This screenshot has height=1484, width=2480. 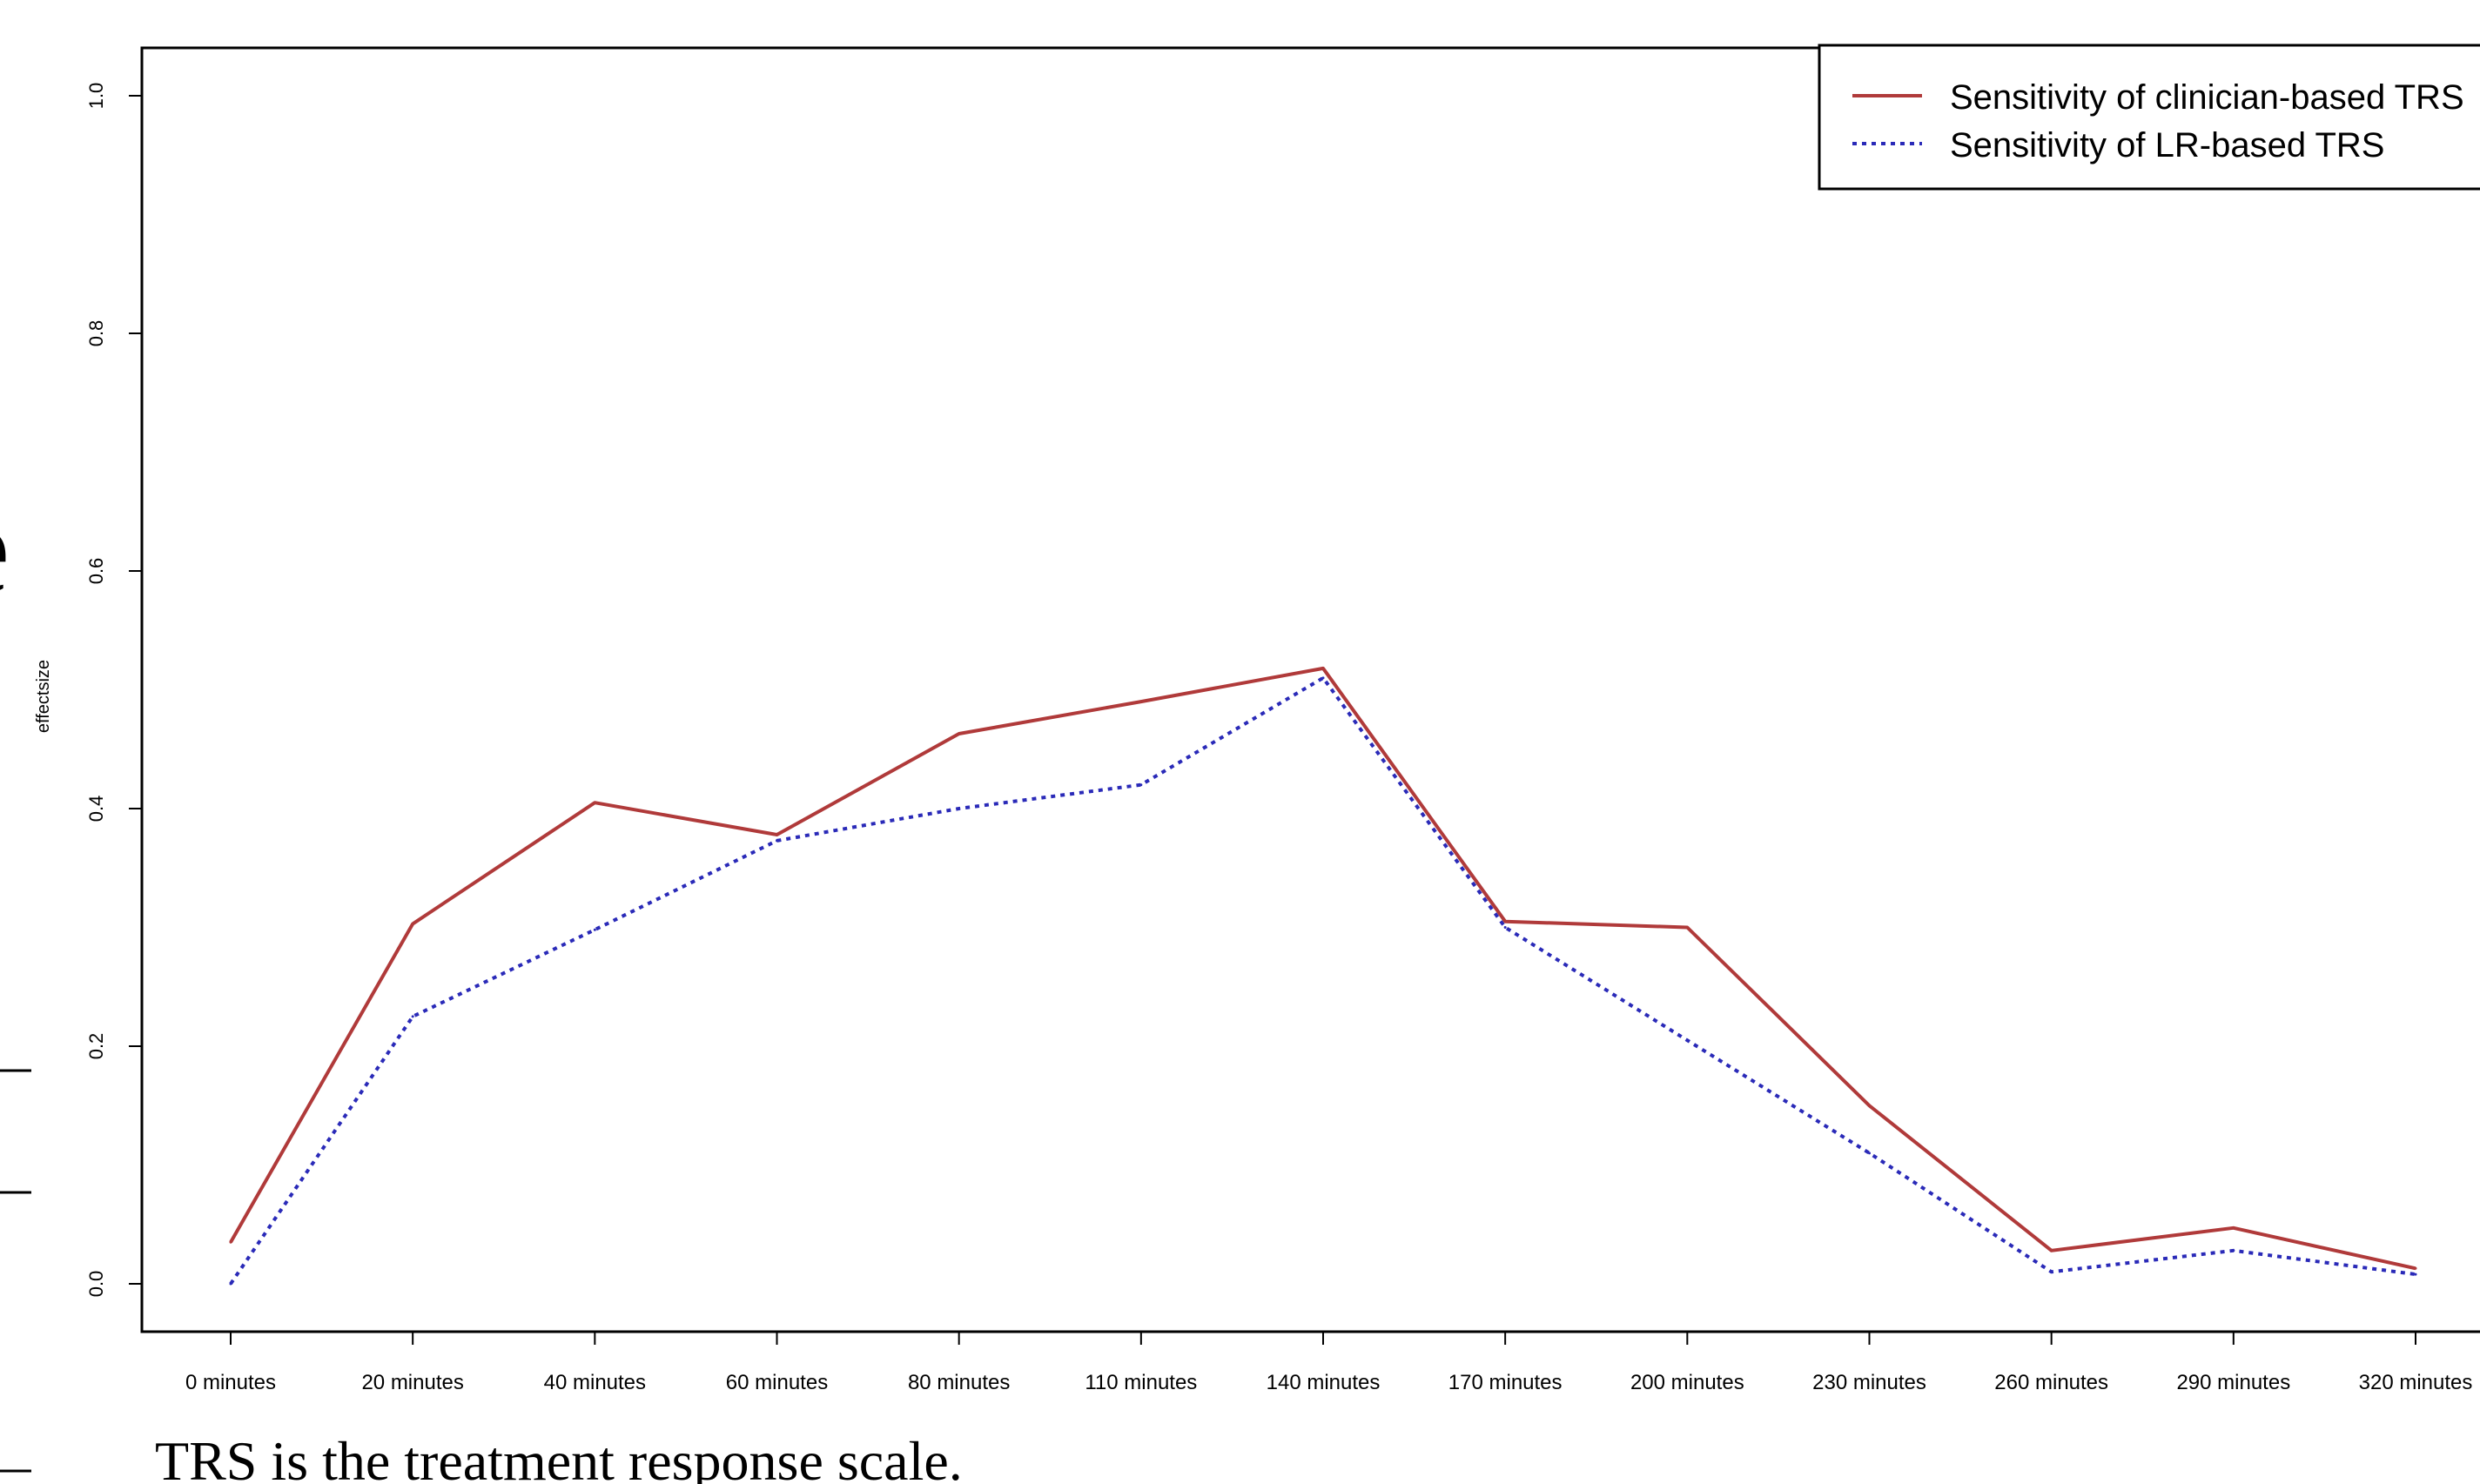 What do you see at coordinates (595, 1382) in the screenshot?
I see `x-tick-label: 40 minutes` at bounding box center [595, 1382].